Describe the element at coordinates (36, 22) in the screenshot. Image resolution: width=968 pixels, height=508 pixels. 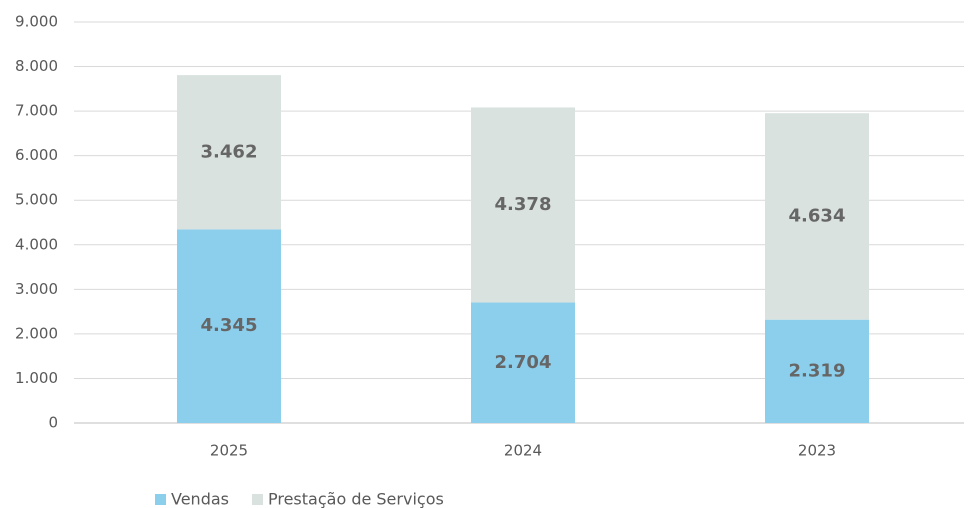
I see `y-tick-label: 9.000` at that location.